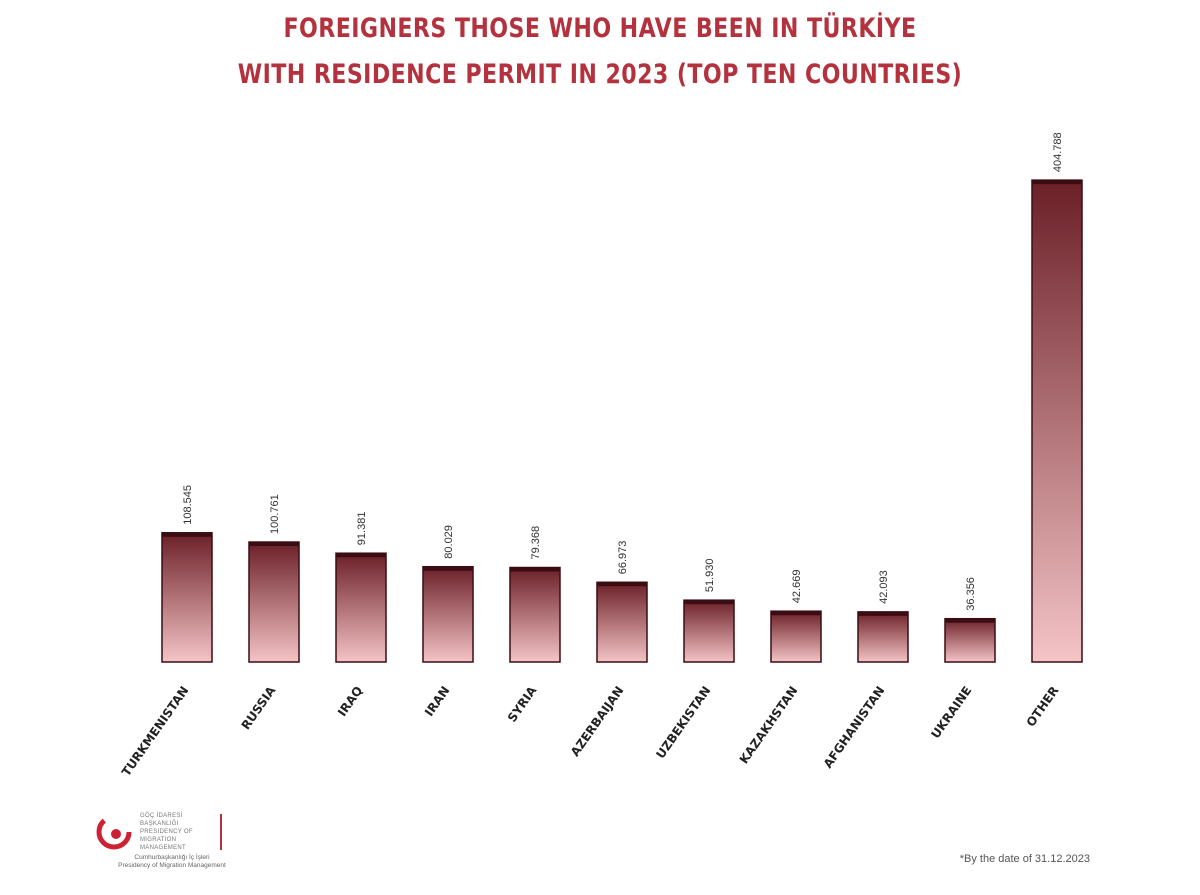 This screenshot has width=1200, height=895. Describe the element at coordinates (159, 824) in the screenshot. I see `logo-text-line: BAŞKANLIĞI` at that location.